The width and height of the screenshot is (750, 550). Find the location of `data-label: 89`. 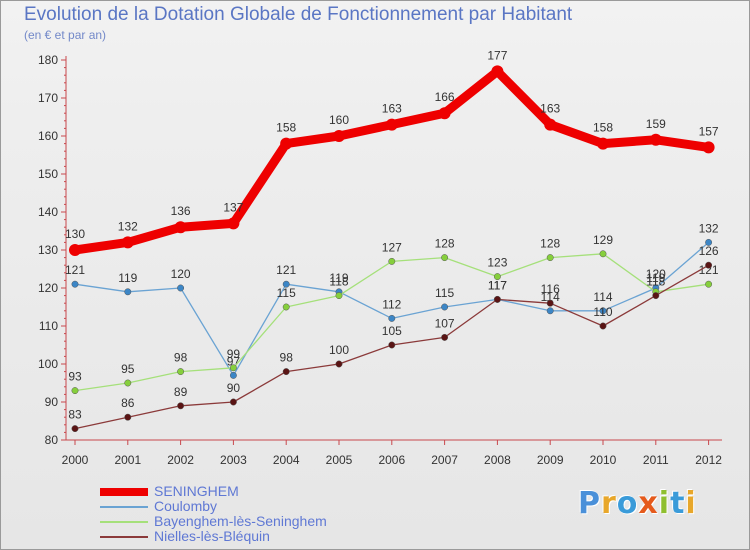

data-label: 89 is located at coordinates (181, 392).